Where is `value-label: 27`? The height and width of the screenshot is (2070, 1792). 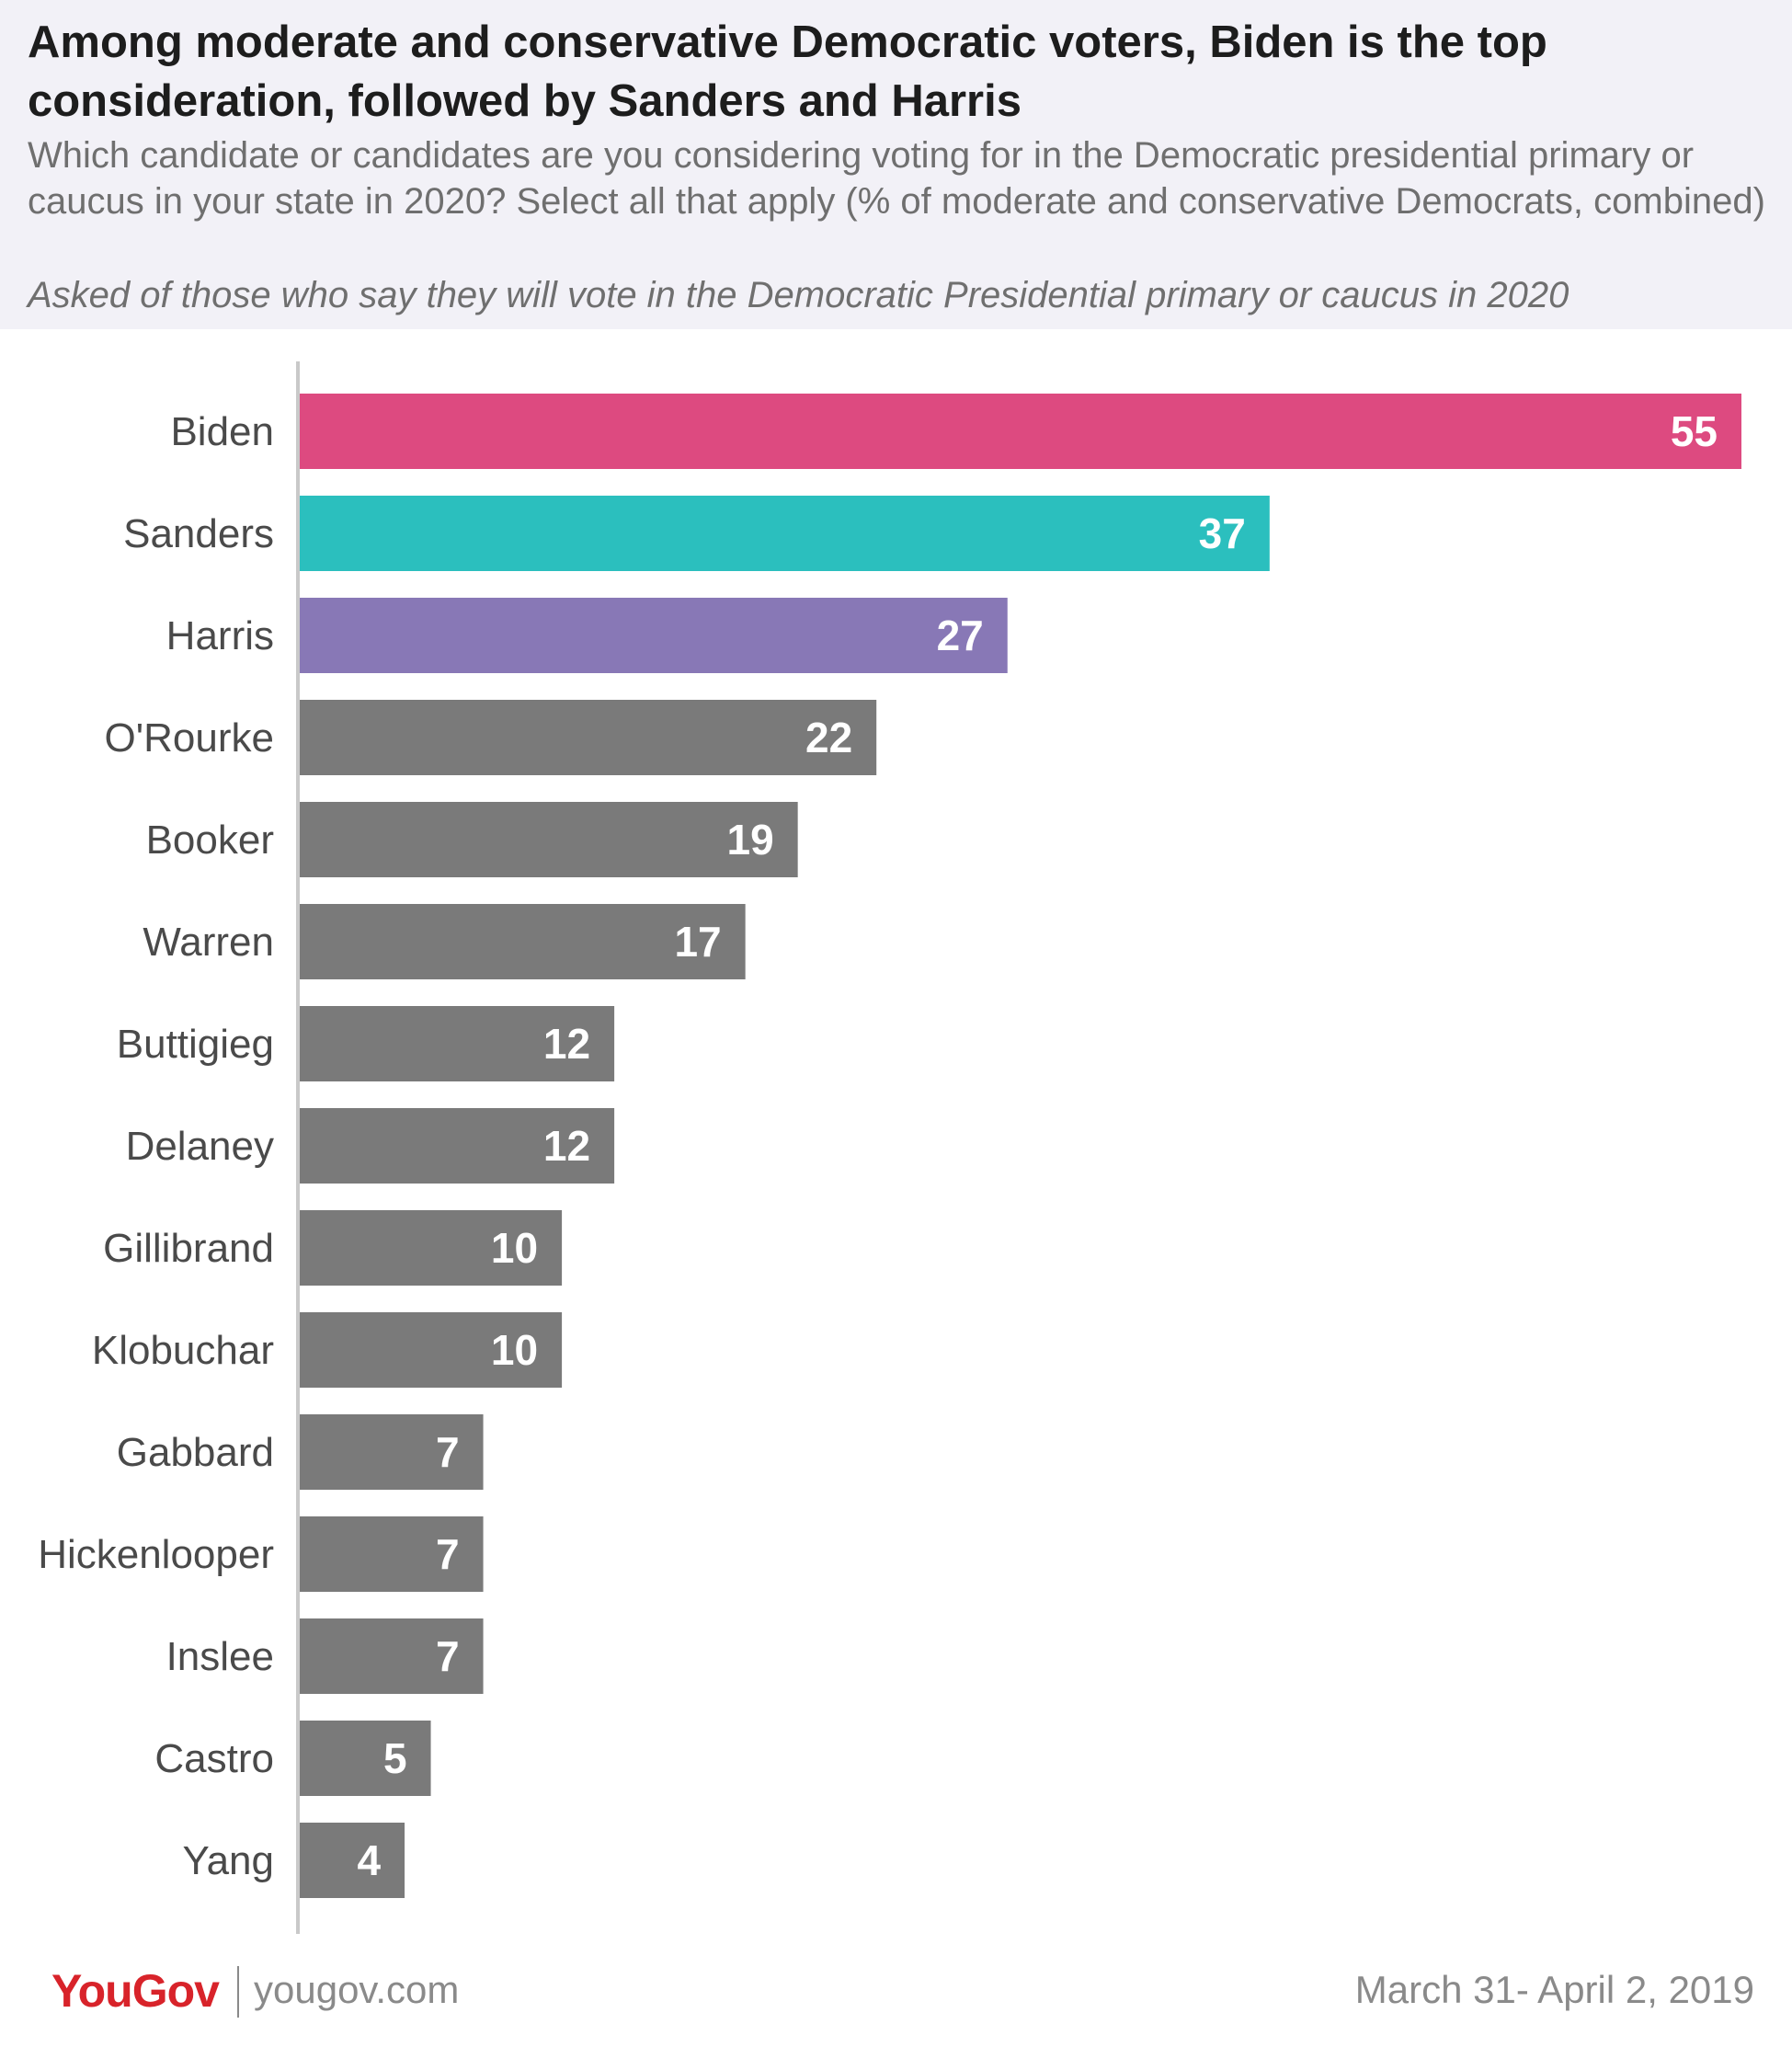
value-label: 27 is located at coordinates (961, 635).